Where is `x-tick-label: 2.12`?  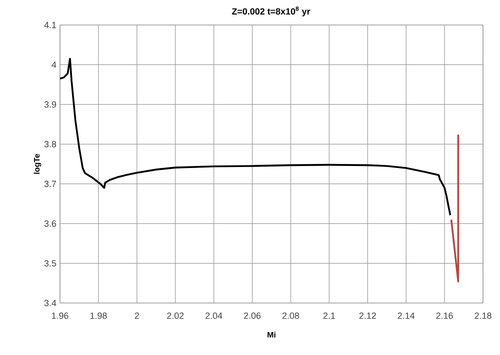
x-tick-label: 2.12 is located at coordinates (367, 315).